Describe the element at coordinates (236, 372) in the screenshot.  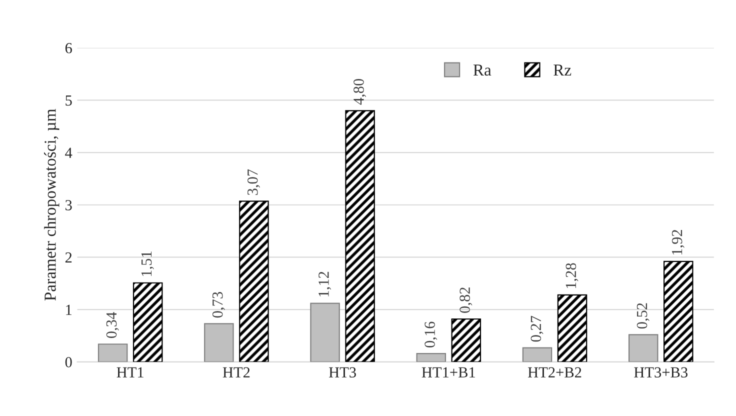
I see `x-tick-label: HT2` at that location.